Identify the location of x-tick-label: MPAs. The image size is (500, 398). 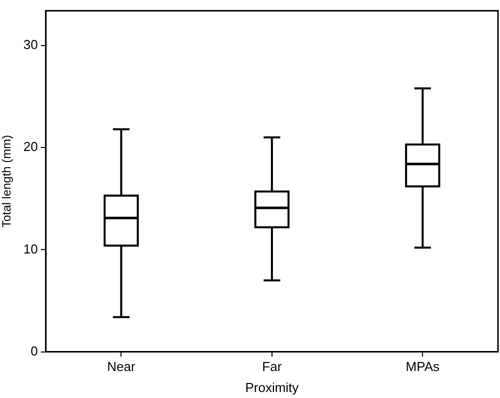
(423, 366).